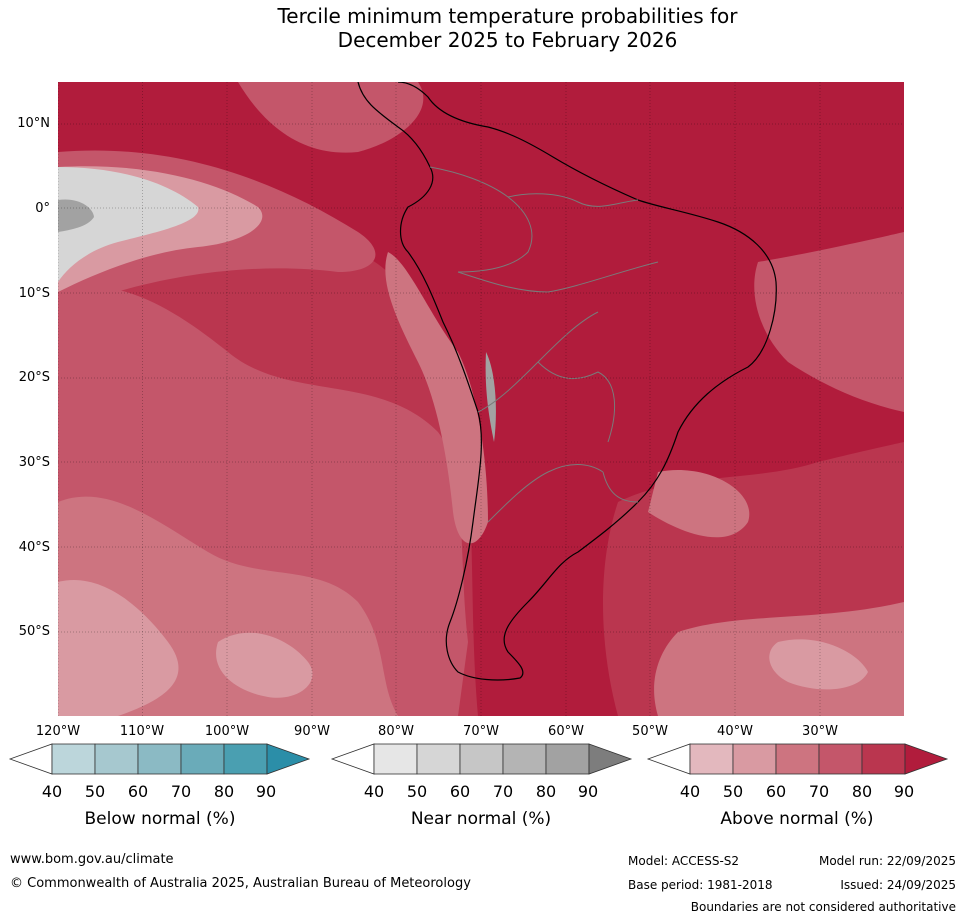 This screenshot has height=919, width=965. I want to click on issued-text: Issued: 24/09/2025, so click(898, 885).